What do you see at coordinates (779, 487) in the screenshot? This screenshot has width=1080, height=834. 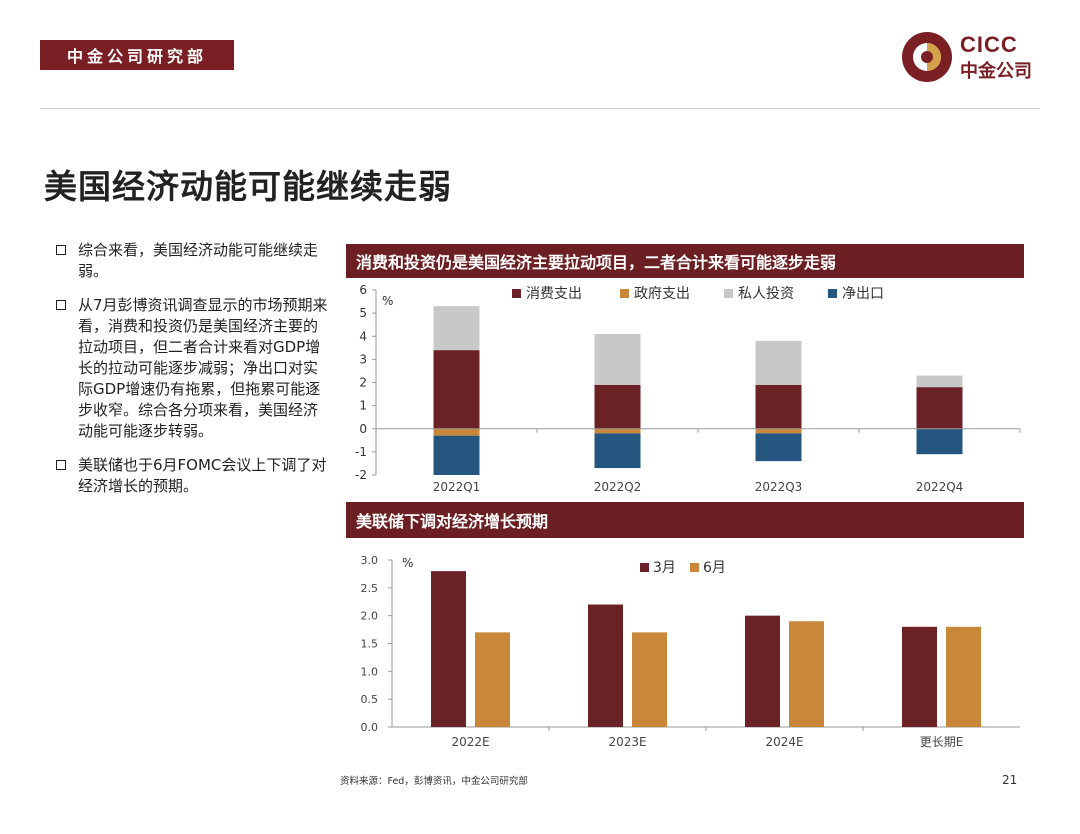 I see `x-tick-label: 2022Q3` at bounding box center [779, 487].